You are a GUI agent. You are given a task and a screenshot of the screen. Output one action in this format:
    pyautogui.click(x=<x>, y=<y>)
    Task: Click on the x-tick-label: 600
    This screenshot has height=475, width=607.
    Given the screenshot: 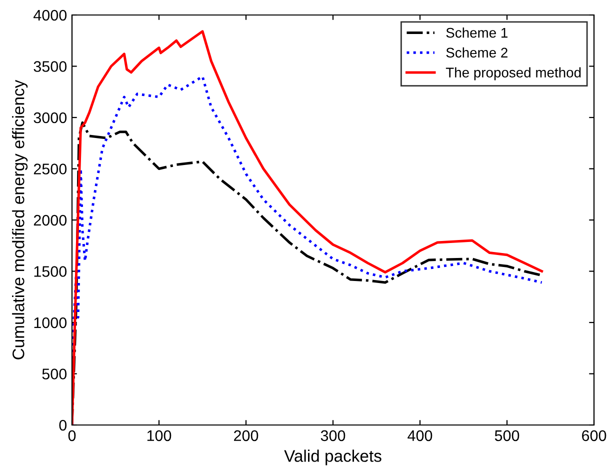 What is the action you would take?
    pyautogui.click(x=594, y=436)
    